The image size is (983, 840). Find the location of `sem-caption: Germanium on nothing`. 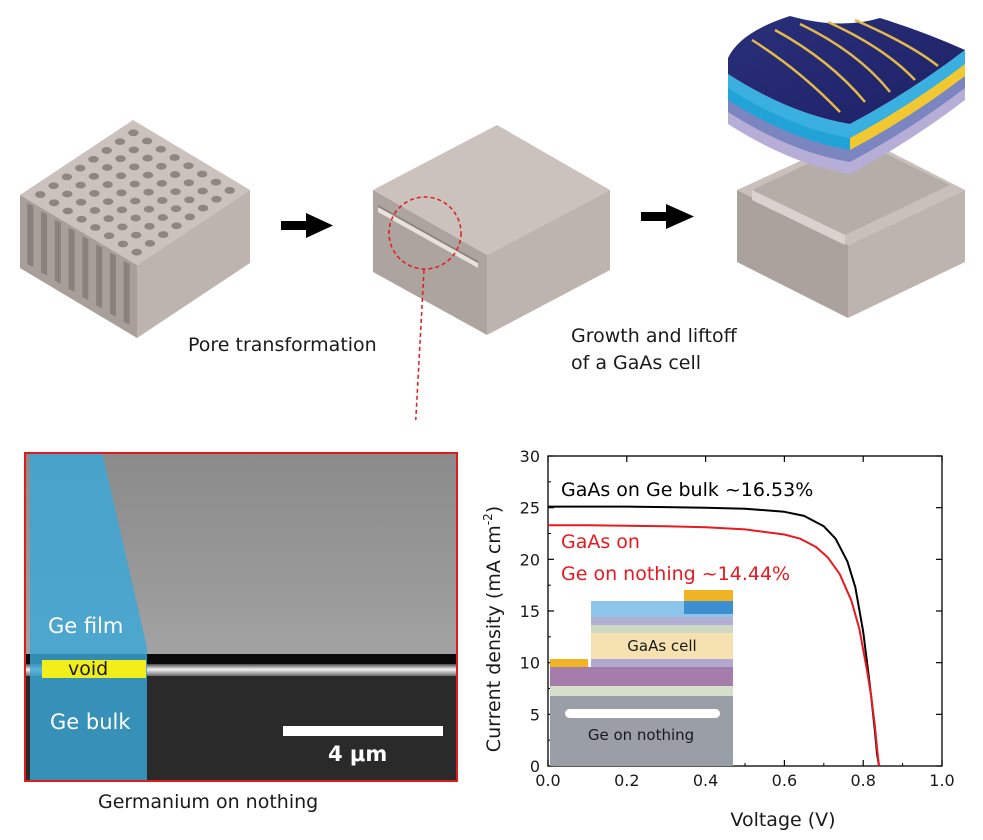

sem-caption: Germanium on nothing is located at coordinates (208, 802).